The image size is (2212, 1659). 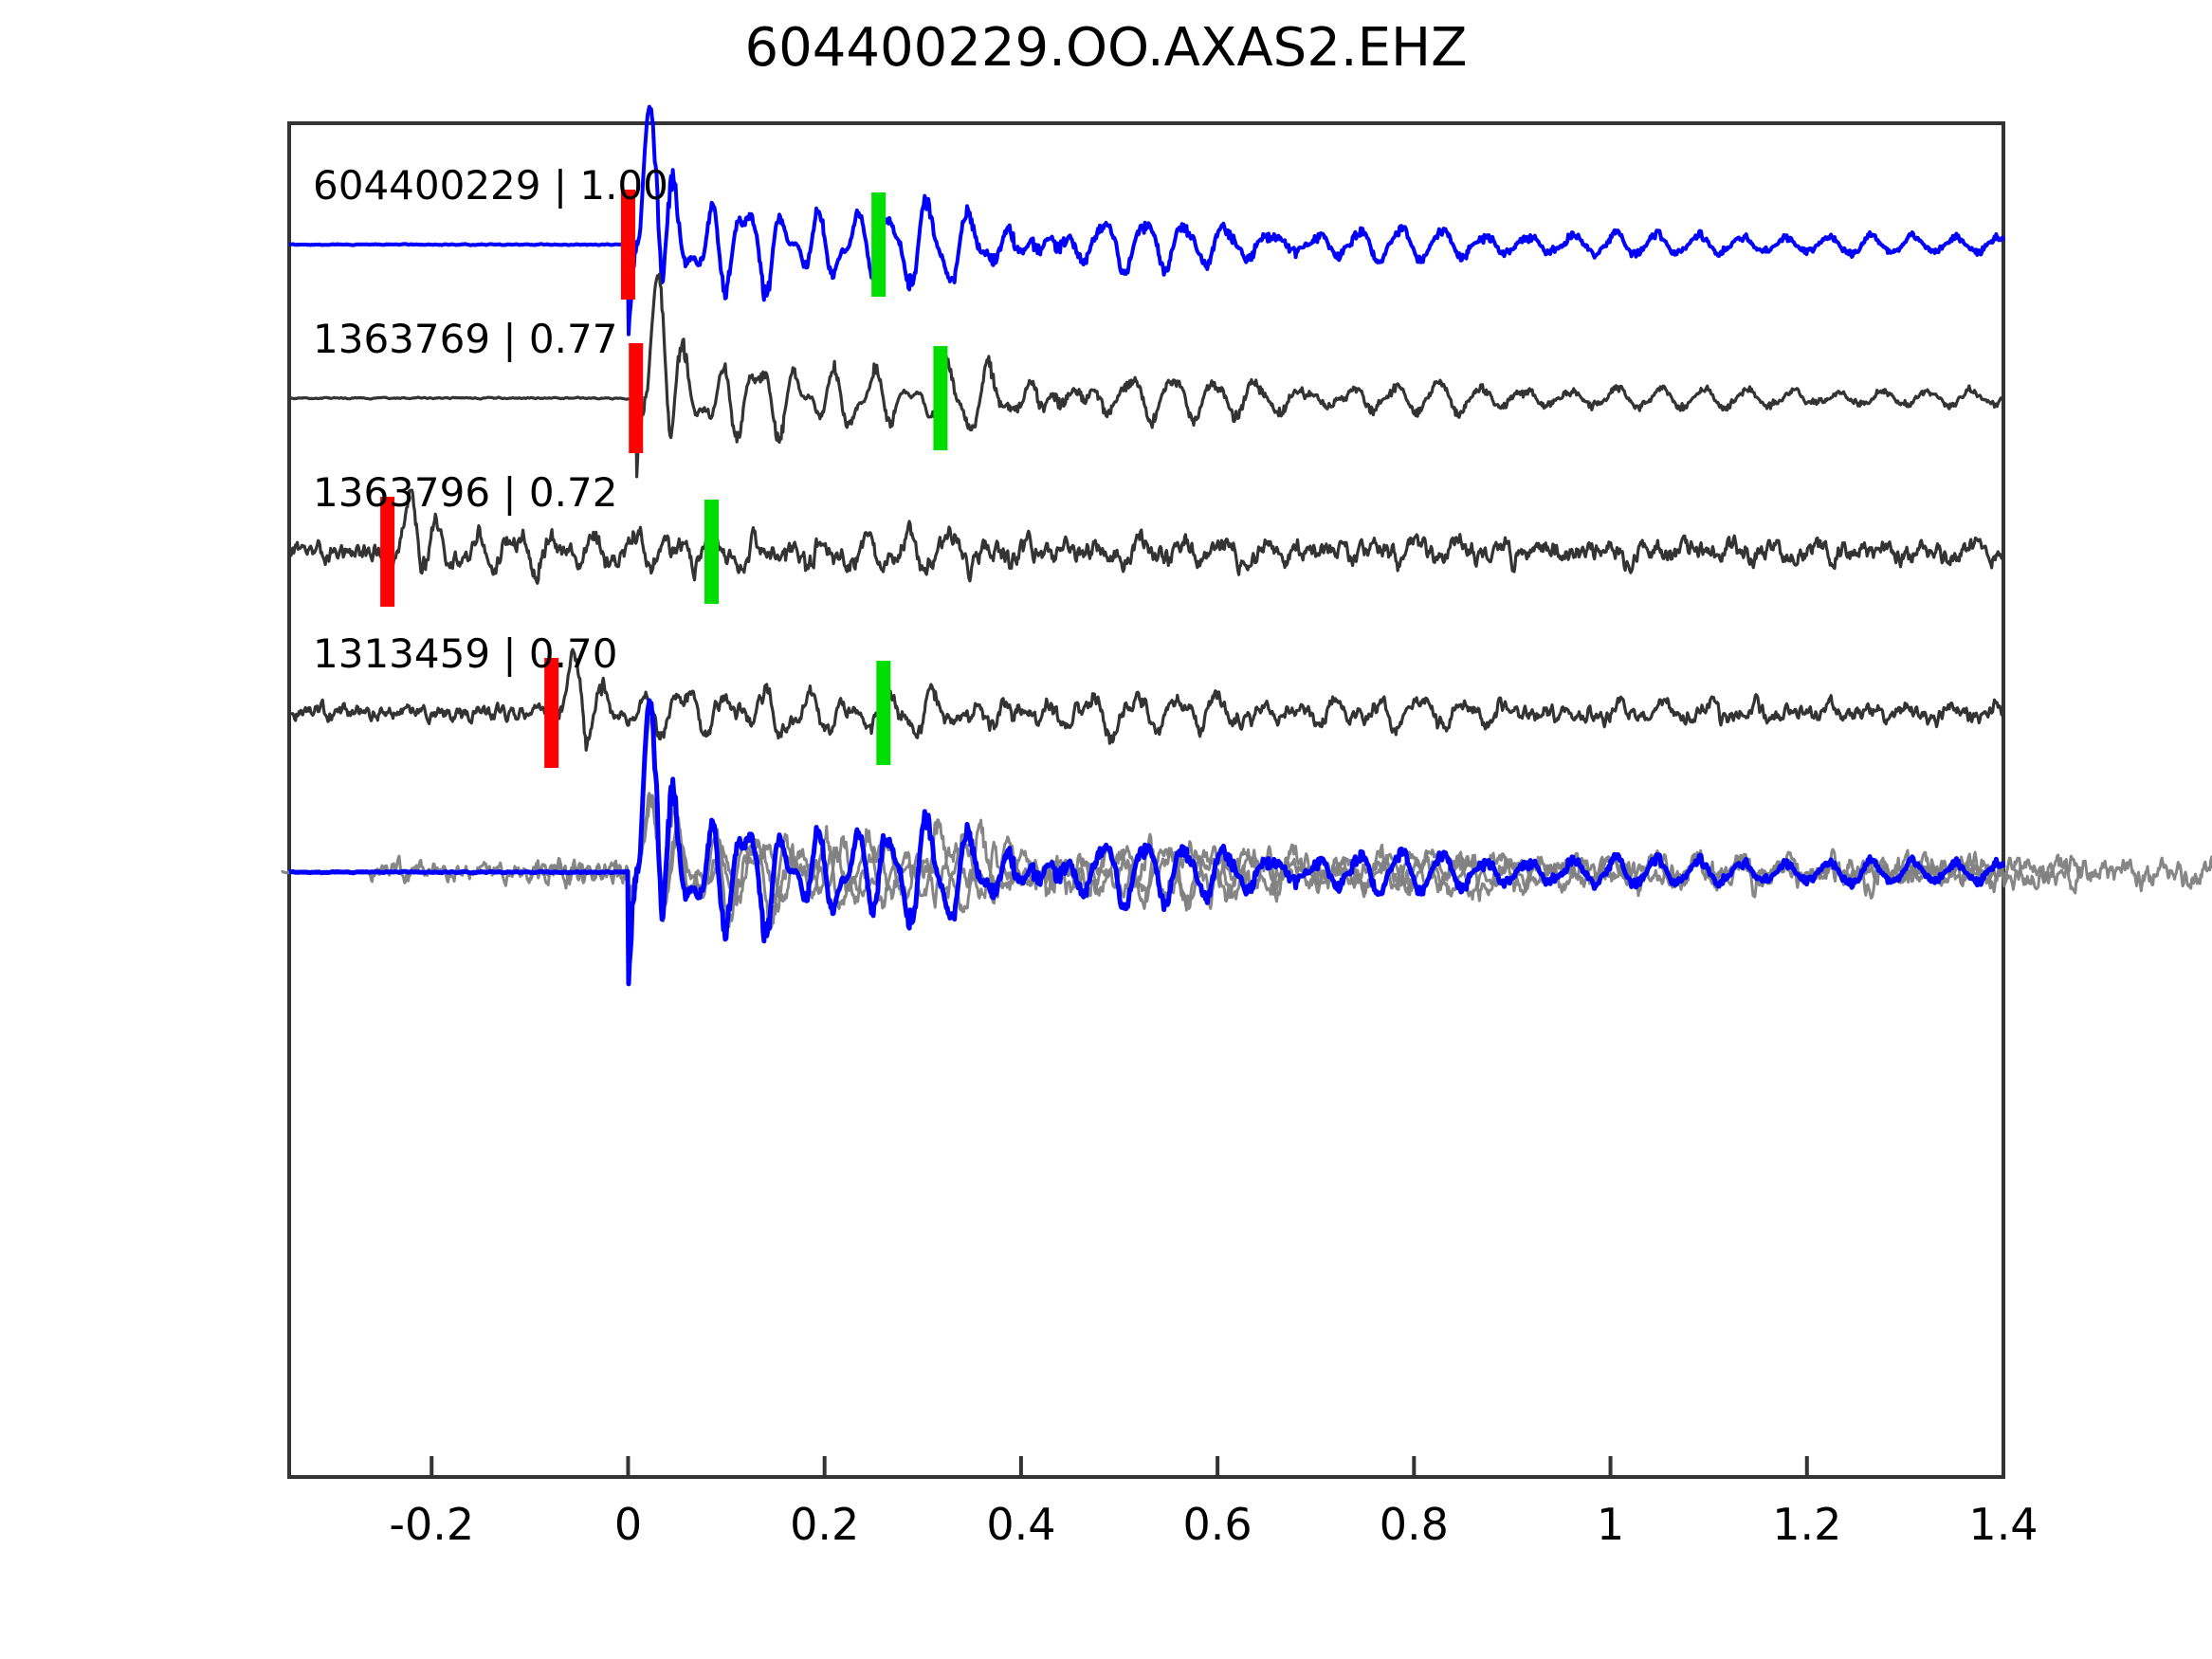 What do you see at coordinates (1610, 1524) in the screenshot?
I see `x-axis-tick-label: 1` at bounding box center [1610, 1524].